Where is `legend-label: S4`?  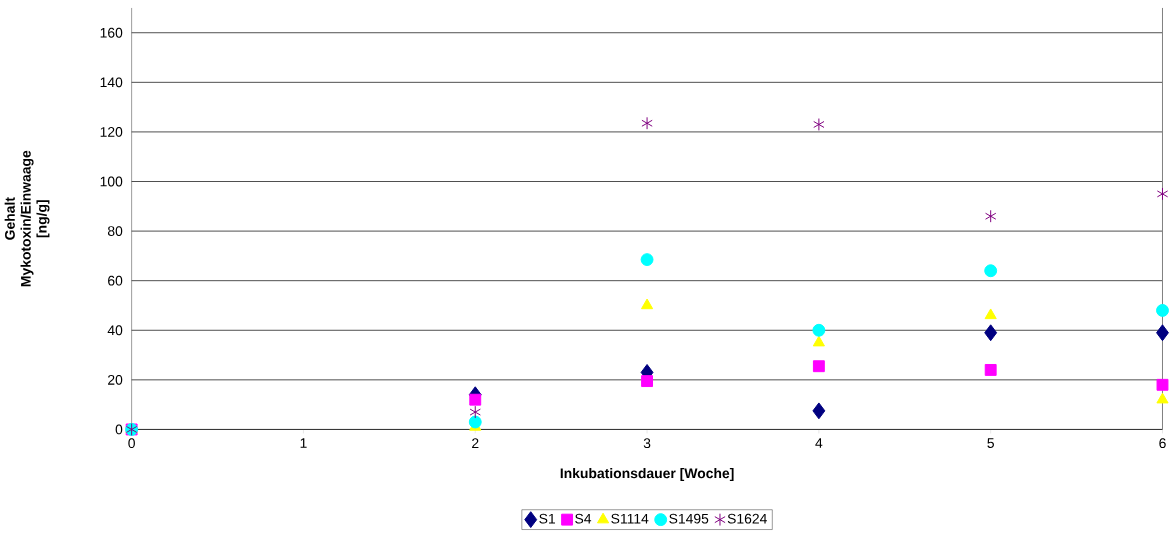
legend-label: S4 is located at coordinates (583, 518).